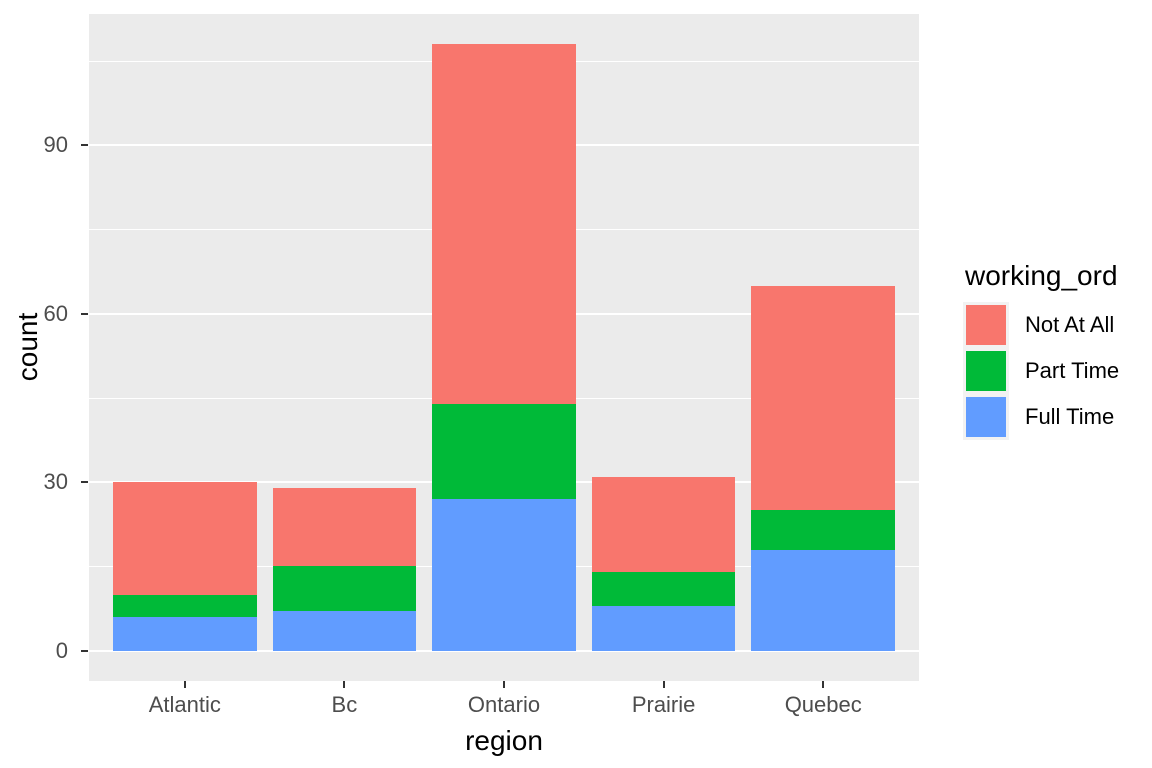 The height and width of the screenshot is (768, 1152). Describe the element at coordinates (27, 347) in the screenshot. I see `y-axis-title: count` at that location.